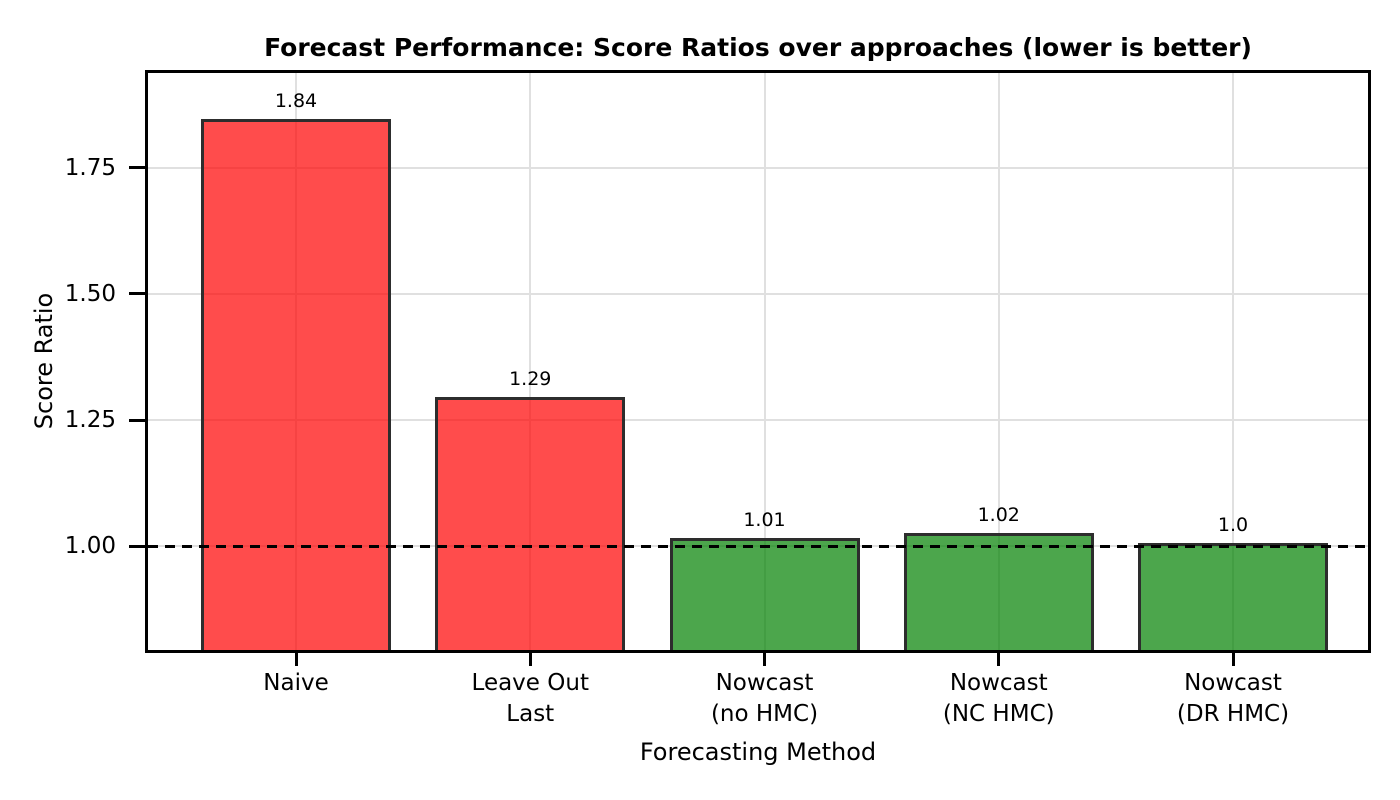 The image size is (1400, 800). I want to click on bar-value-label: 1.84, so click(296, 101).